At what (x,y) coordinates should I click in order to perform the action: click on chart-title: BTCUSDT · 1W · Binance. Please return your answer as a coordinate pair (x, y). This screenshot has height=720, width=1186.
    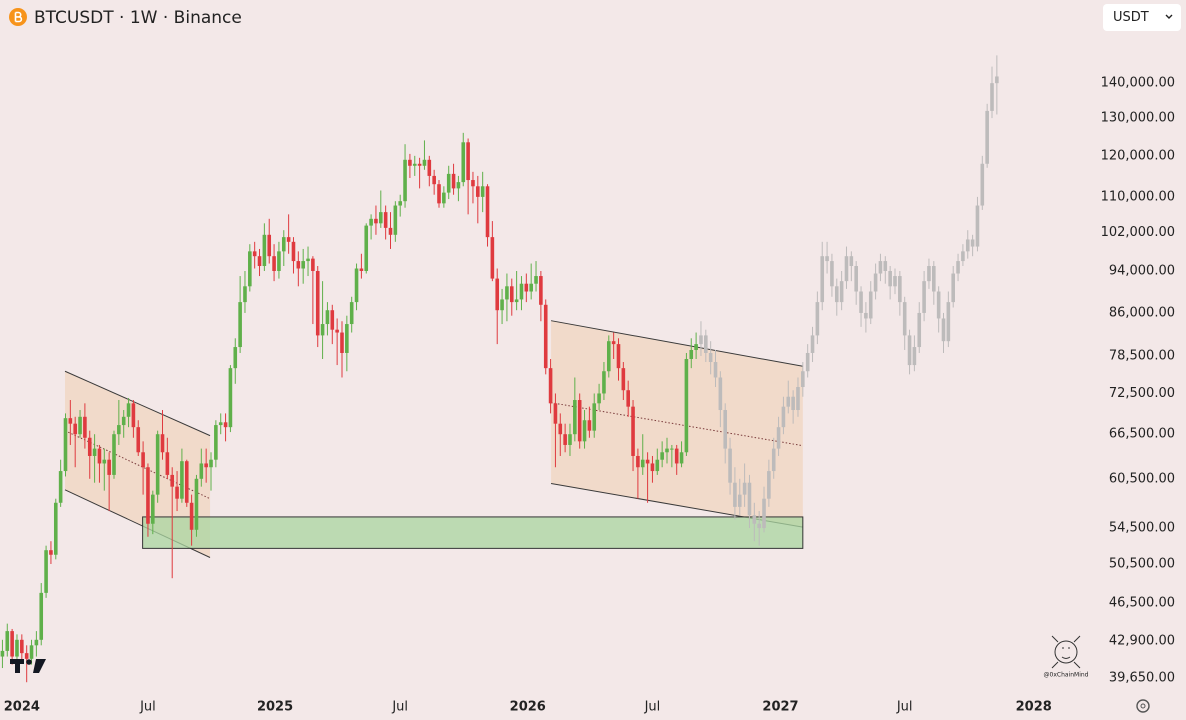
    Looking at the image, I should click on (138, 18).